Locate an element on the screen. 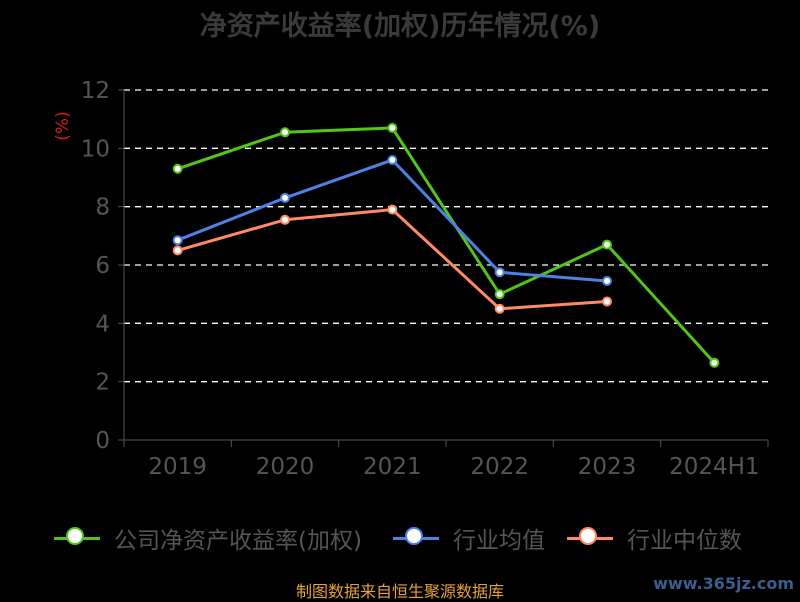  y-tick-label: 10 is located at coordinates (95, 149).